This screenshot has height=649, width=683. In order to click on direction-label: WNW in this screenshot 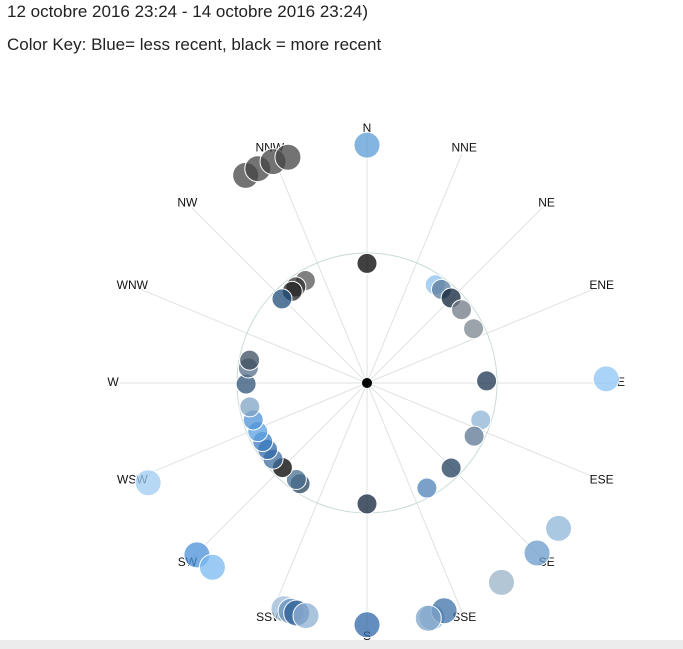, I will do `click(133, 285)`.